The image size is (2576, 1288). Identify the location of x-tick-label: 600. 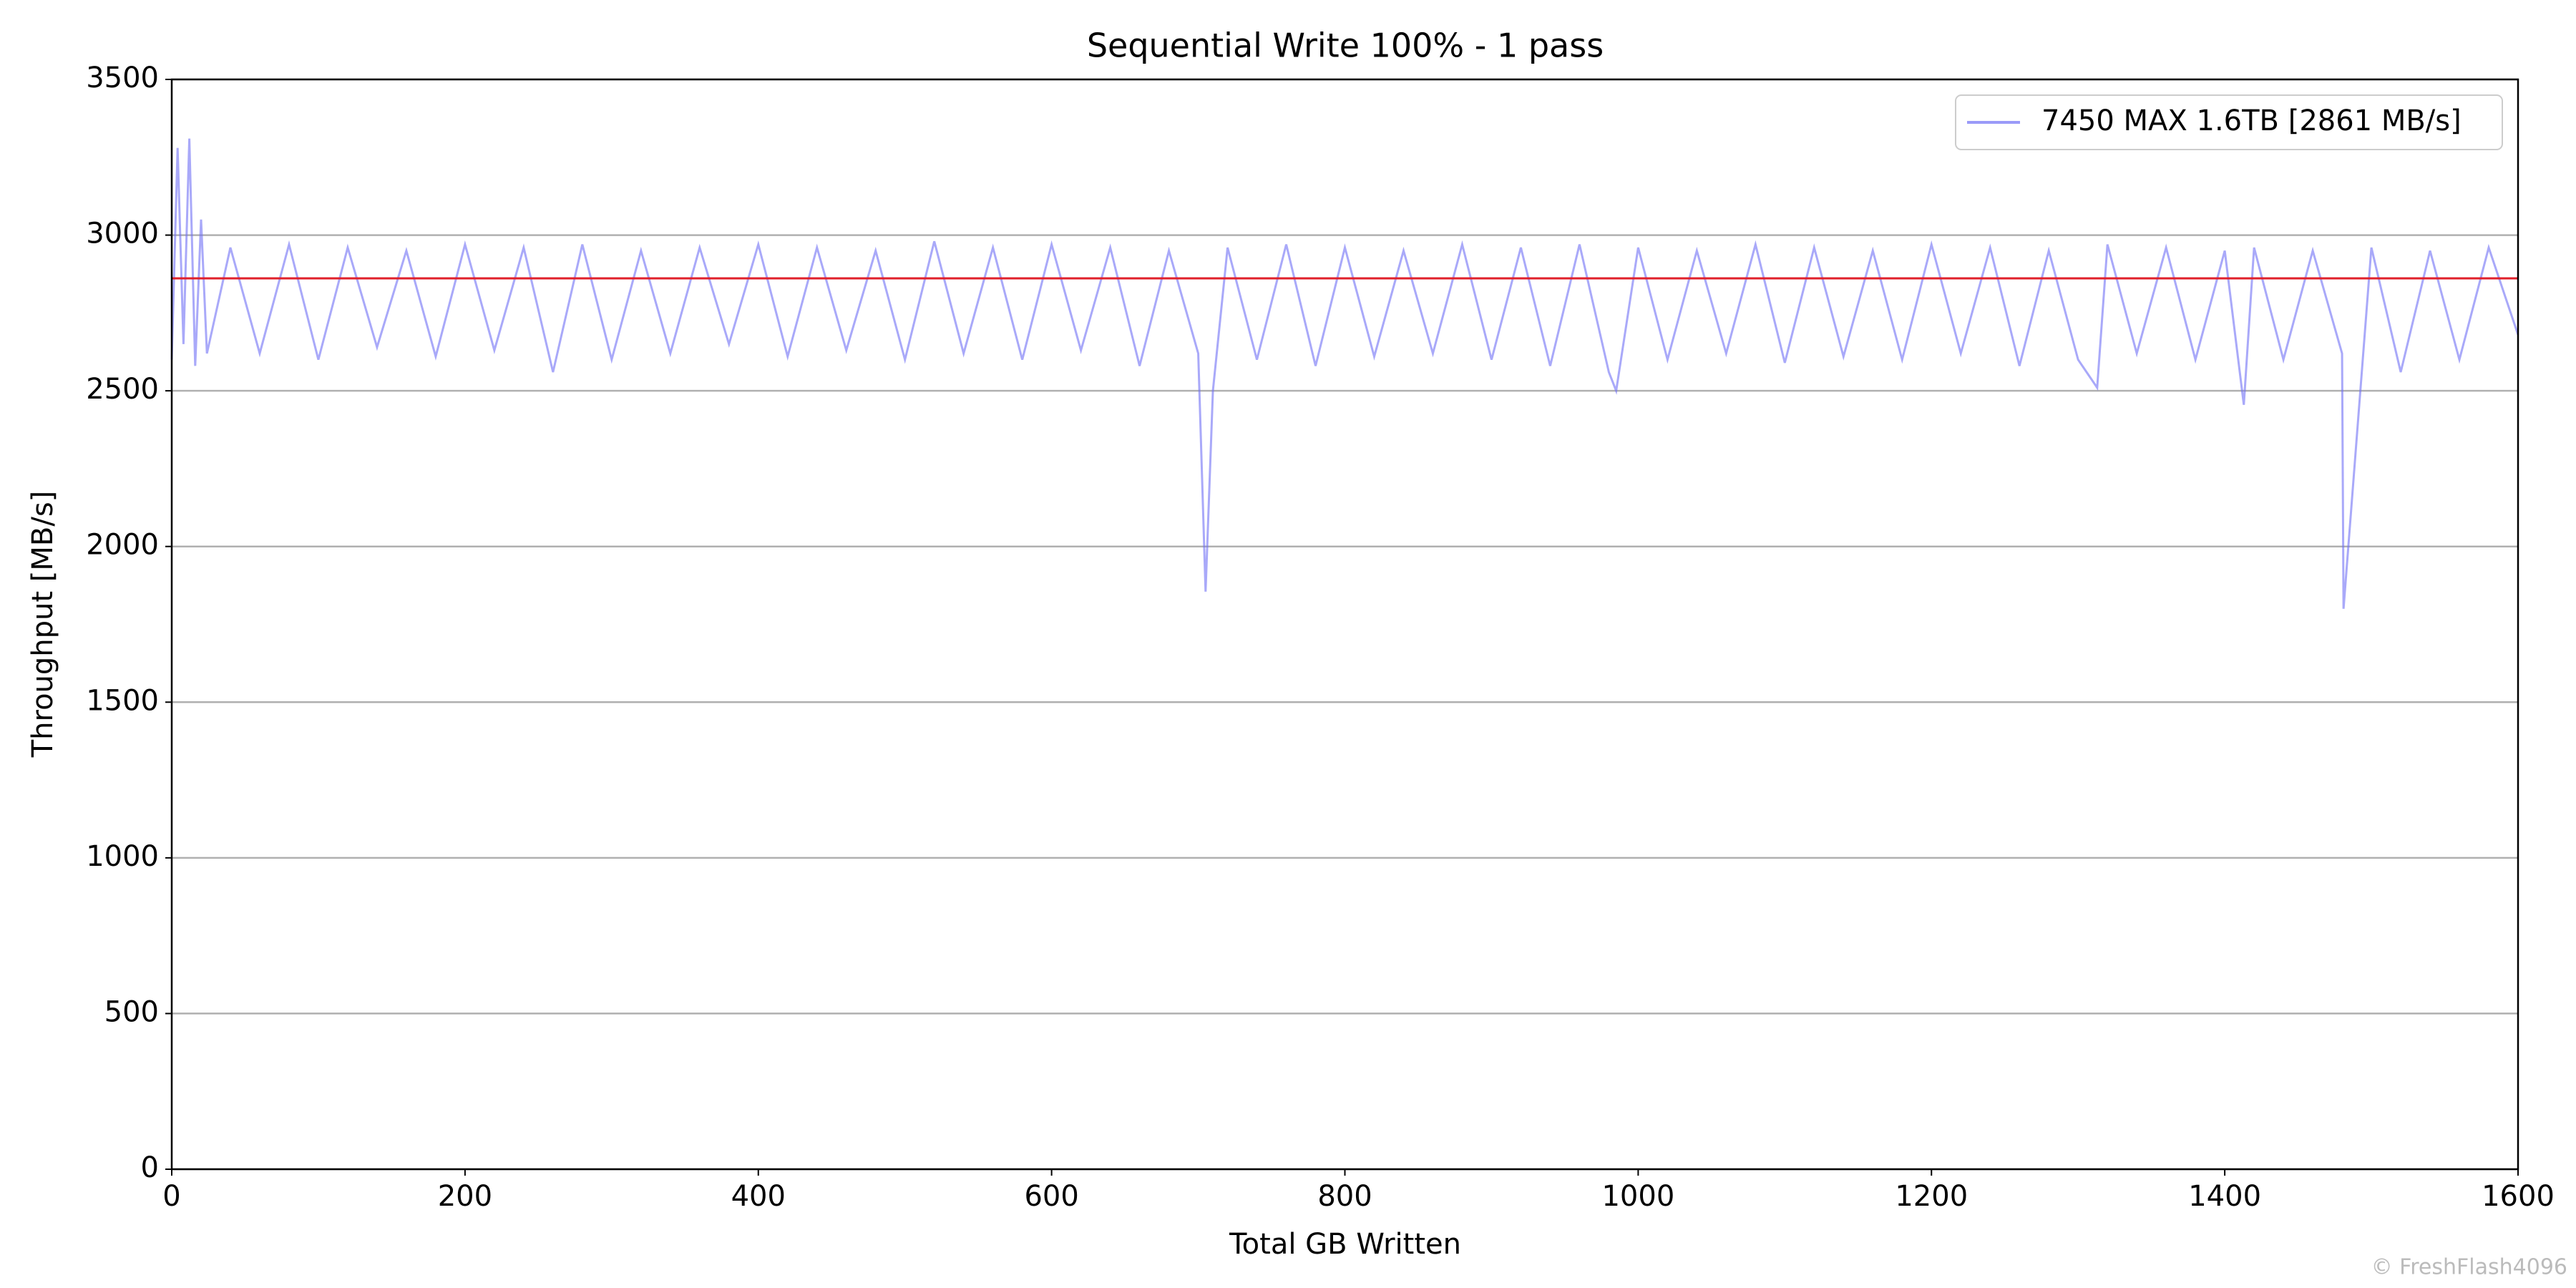
(1051, 1196).